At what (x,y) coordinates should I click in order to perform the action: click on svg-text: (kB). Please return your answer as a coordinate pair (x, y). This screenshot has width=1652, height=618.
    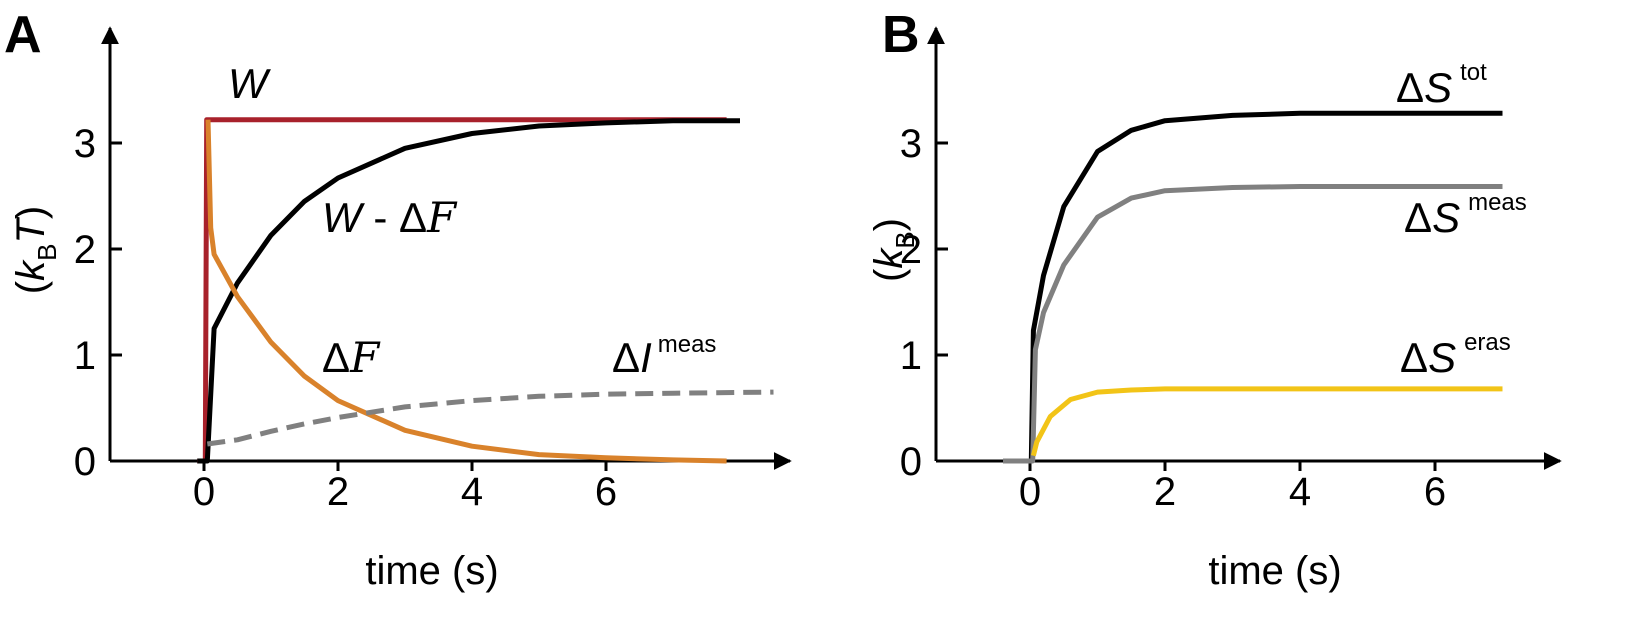
    Looking at the image, I should click on (893, 250).